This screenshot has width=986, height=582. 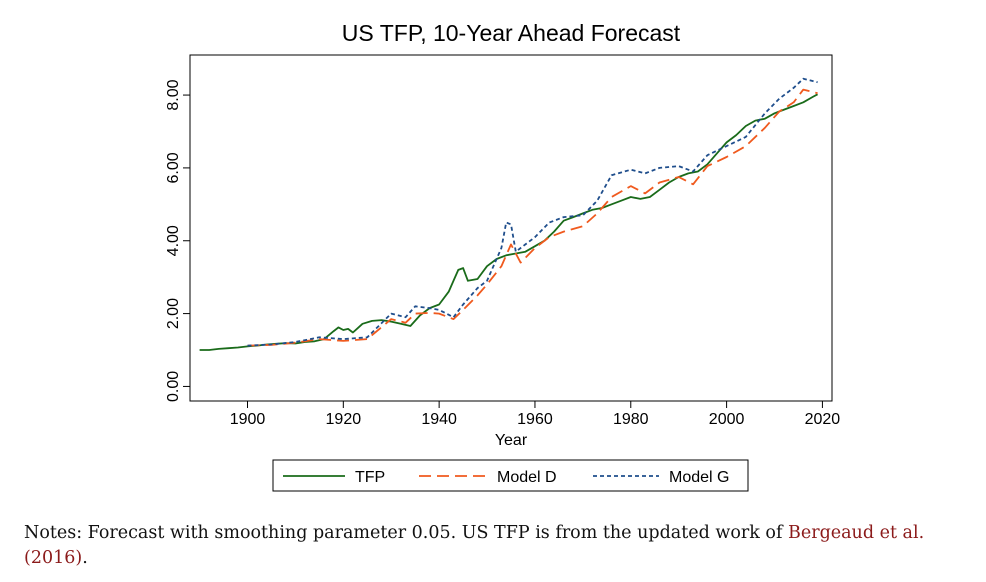 I want to click on legend-label: TFP, so click(x=370, y=477).